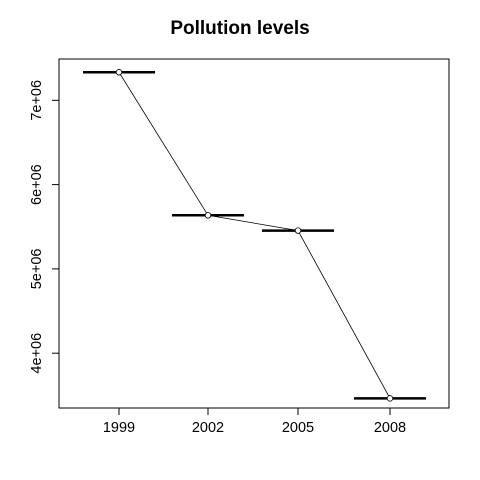 The image size is (480, 480). Describe the element at coordinates (37, 269) in the screenshot. I see `y-tick-label: 5e+06` at that location.